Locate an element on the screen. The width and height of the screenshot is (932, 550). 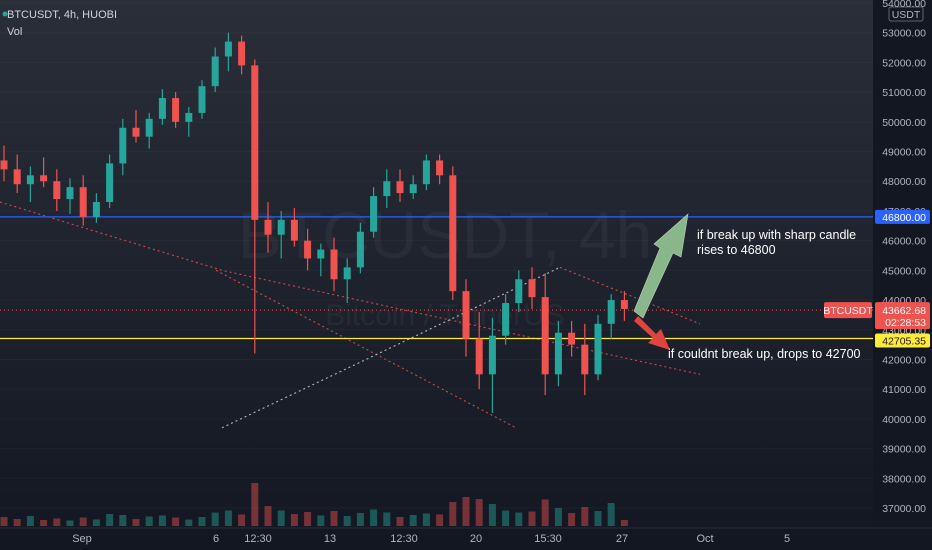
price-tick-label: 40000.00 is located at coordinates (904, 420).